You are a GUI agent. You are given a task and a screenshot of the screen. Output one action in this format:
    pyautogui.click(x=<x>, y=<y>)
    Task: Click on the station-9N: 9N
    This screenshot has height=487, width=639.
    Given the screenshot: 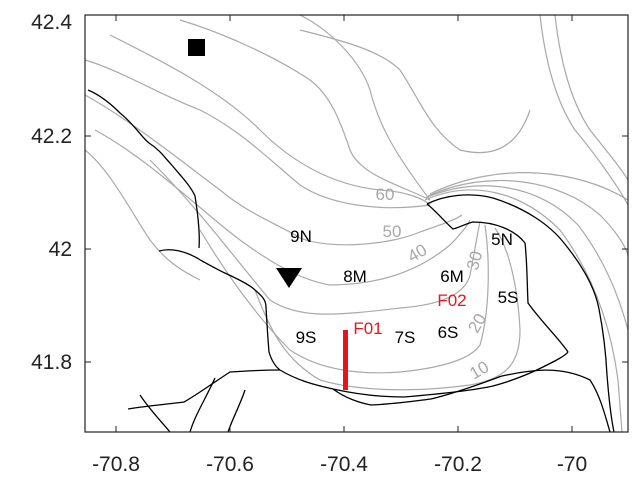 What is the action you would take?
    pyautogui.click(x=301, y=236)
    